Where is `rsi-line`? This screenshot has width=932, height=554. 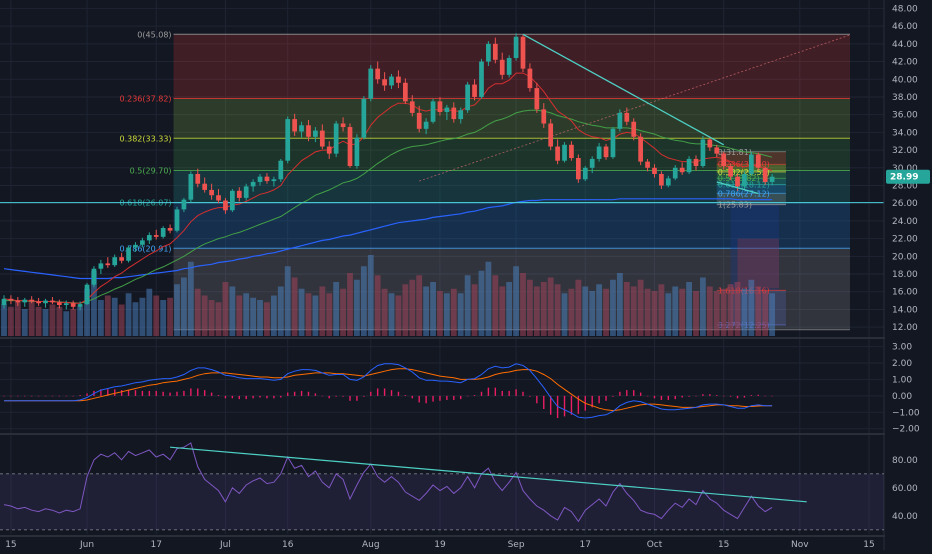 rsi-line is located at coordinates (388, 482).